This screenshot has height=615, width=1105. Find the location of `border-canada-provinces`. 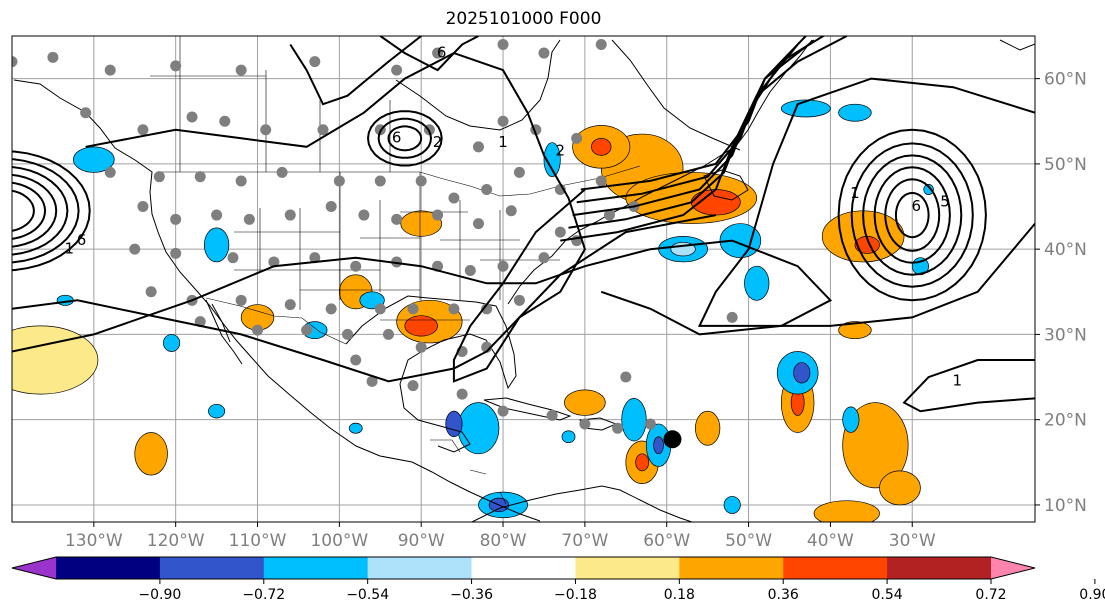

border-canada-provinces is located at coordinates (270, 104).